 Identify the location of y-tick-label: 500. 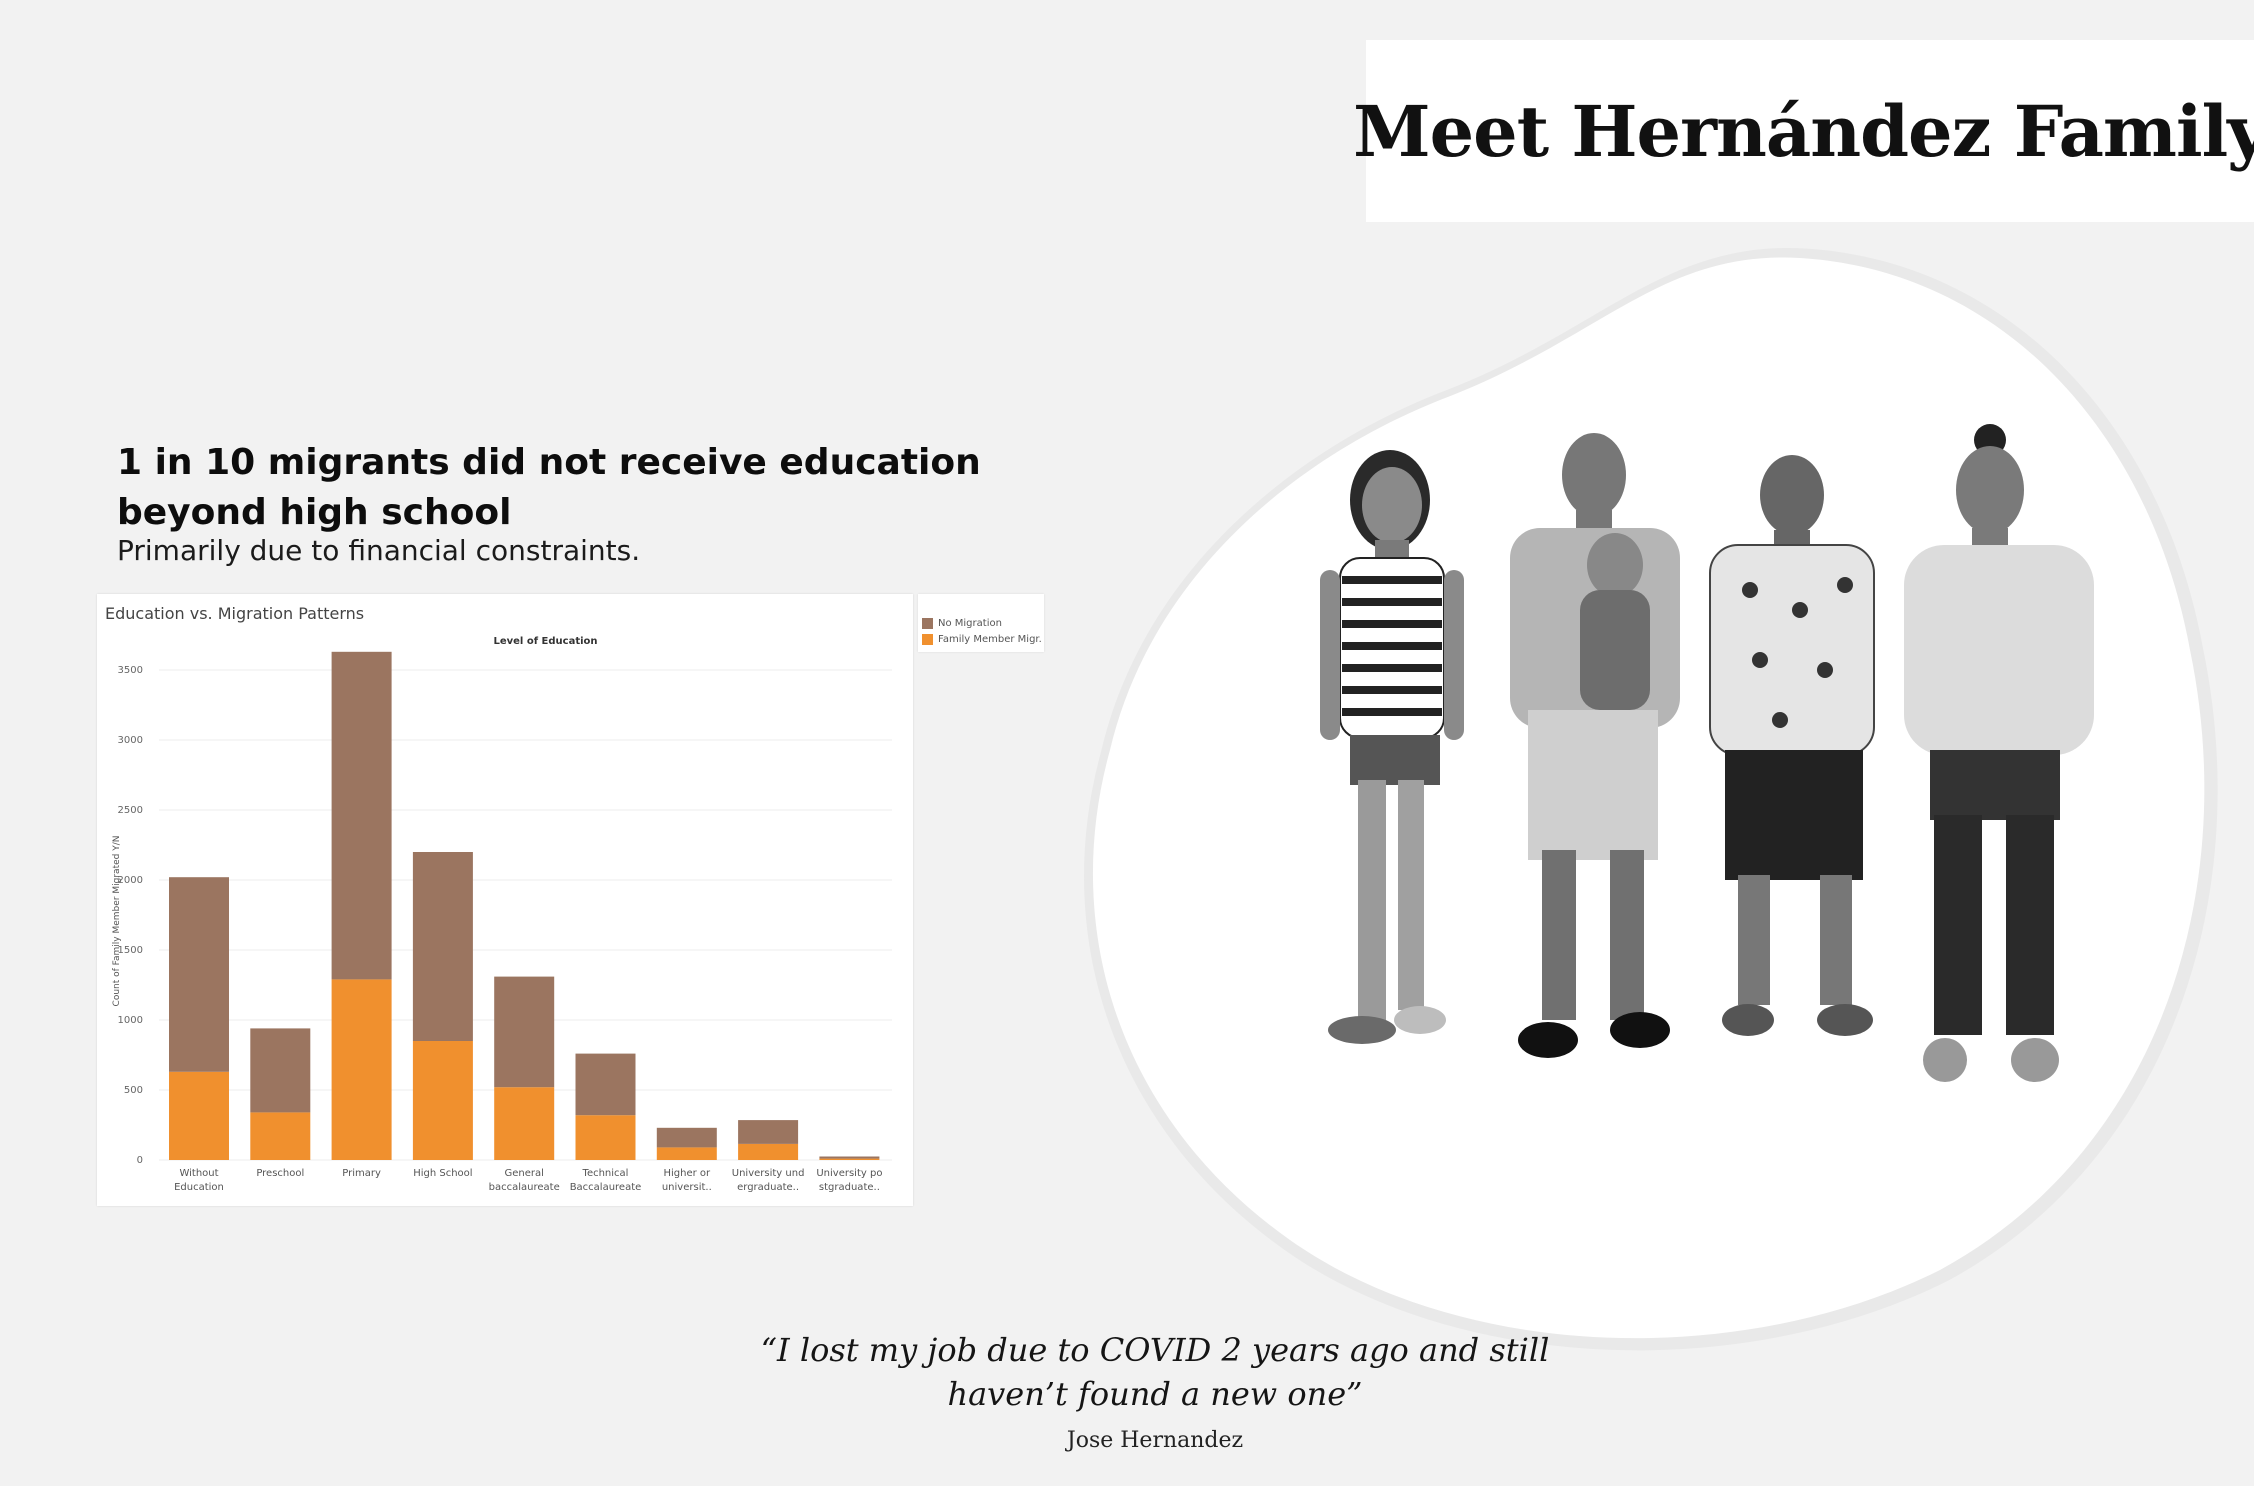
(133, 1090).